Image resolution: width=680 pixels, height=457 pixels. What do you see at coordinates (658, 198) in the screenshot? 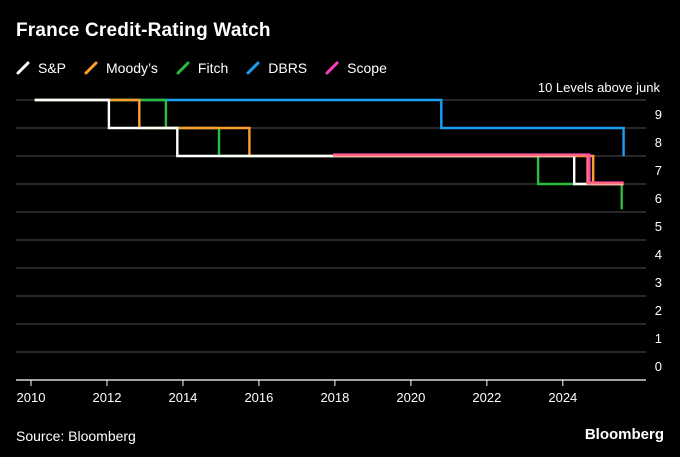
I see `y-tick-label: 6` at bounding box center [658, 198].